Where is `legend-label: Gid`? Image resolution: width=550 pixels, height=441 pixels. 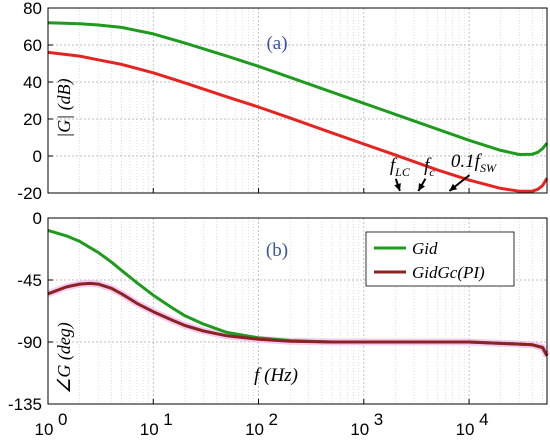 legend-label: Gid is located at coordinates (425, 248).